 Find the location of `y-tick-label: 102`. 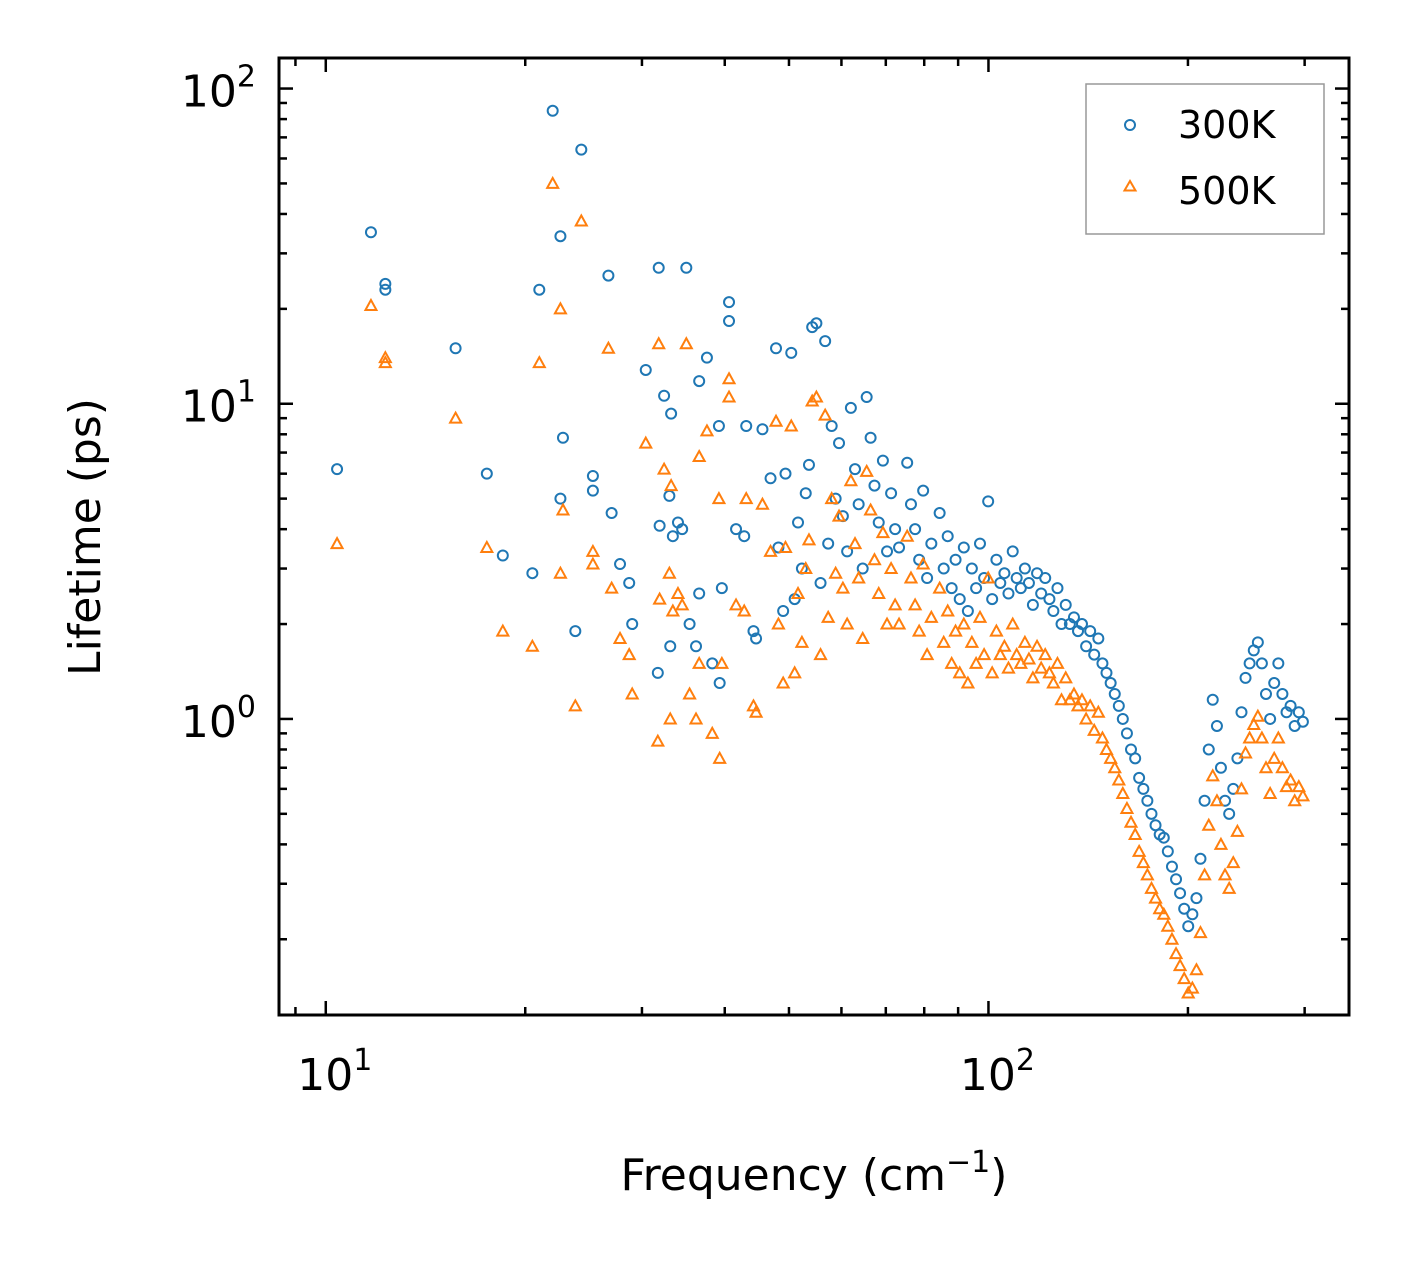

y-tick-label: 102 is located at coordinates (218, 89).